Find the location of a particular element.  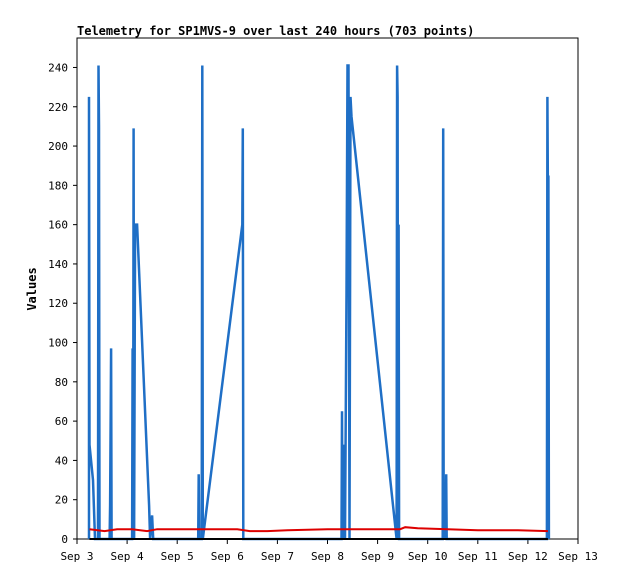

y-tick-label: 60 is located at coordinates (61, 421).